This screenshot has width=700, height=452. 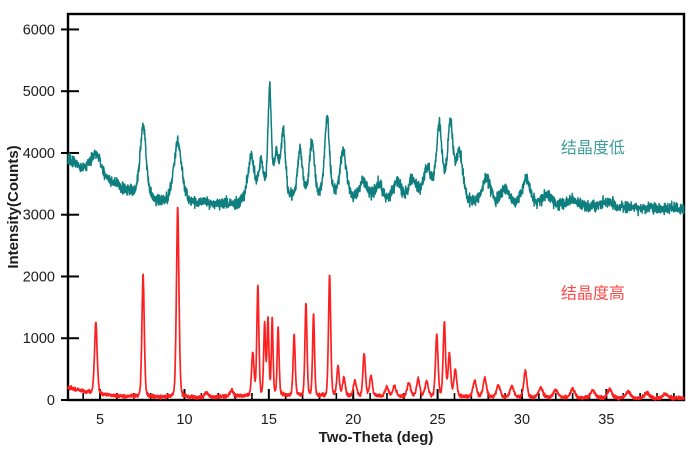 I want to click on y-tick-label: 3000, so click(x=39, y=216).